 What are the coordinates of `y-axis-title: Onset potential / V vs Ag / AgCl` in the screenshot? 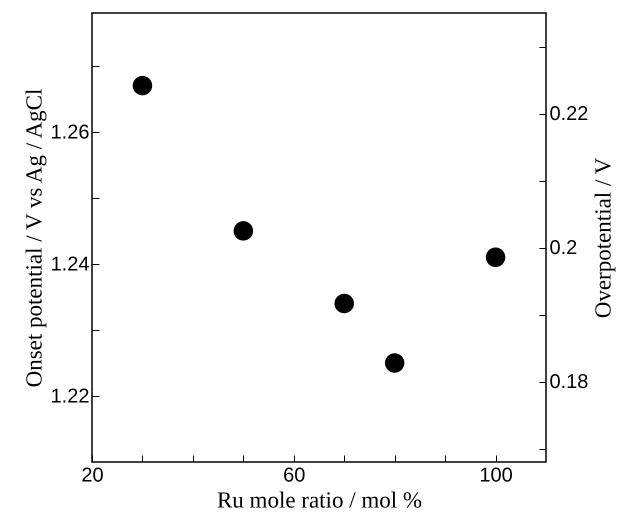 It's located at (34, 238).